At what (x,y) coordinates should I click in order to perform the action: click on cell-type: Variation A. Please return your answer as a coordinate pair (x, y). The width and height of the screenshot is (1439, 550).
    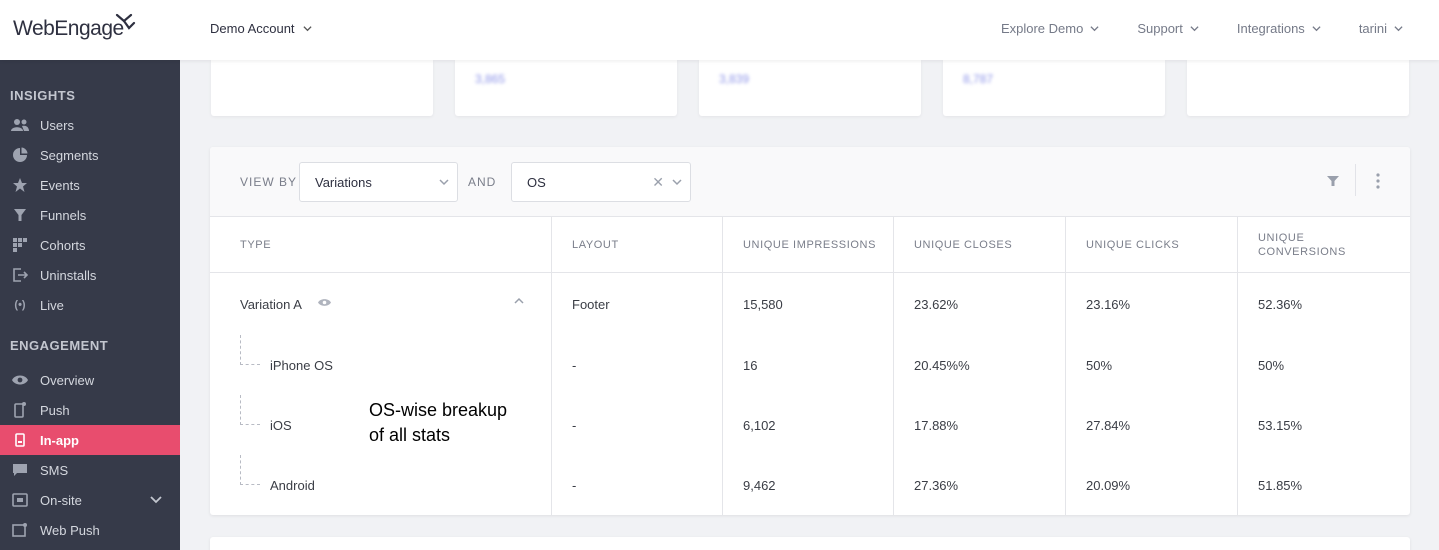
    Looking at the image, I should click on (271, 304).